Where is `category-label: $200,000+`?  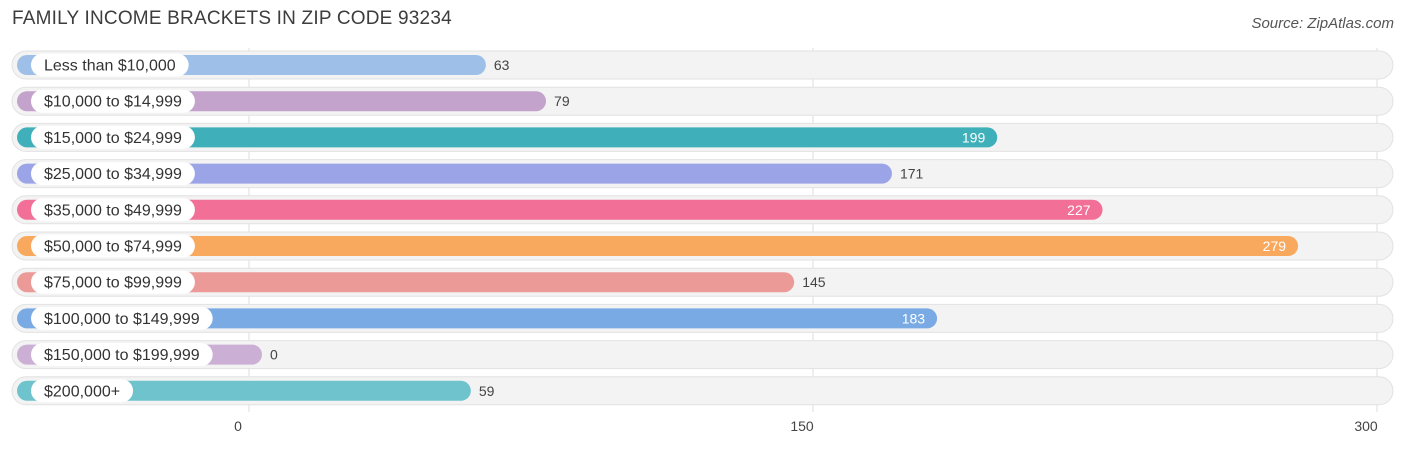 category-label: $200,000+ is located at coordinates (82, 391).